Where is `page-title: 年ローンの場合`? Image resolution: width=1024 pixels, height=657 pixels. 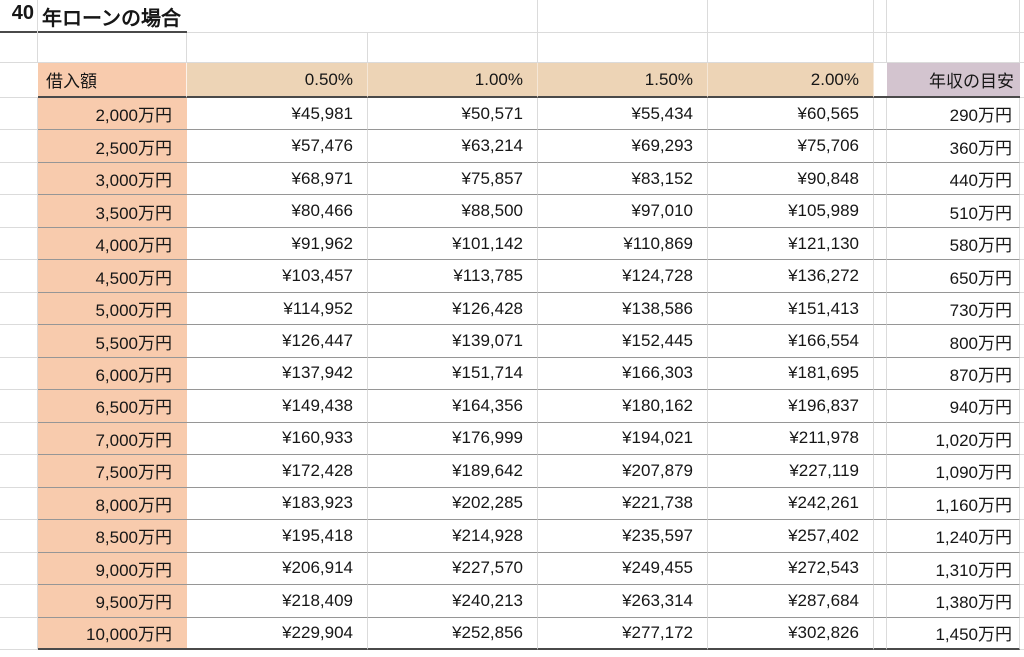
page-title: 年ローンの場合 is located at coordinates (203, 16).